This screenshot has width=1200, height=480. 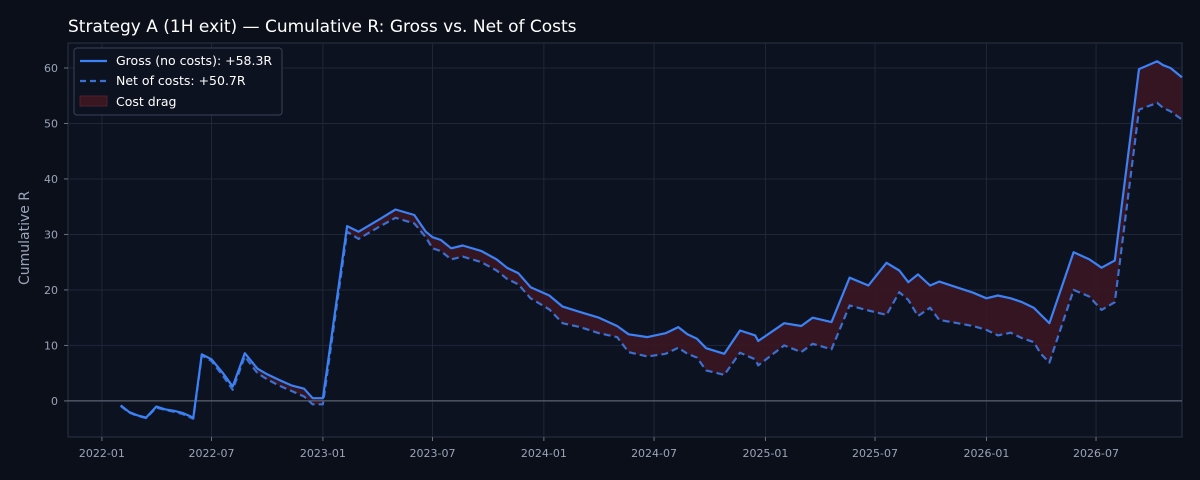 I want to click on y-axis: 0 10 20 30 40 50 60, so click(x=56, y=235).